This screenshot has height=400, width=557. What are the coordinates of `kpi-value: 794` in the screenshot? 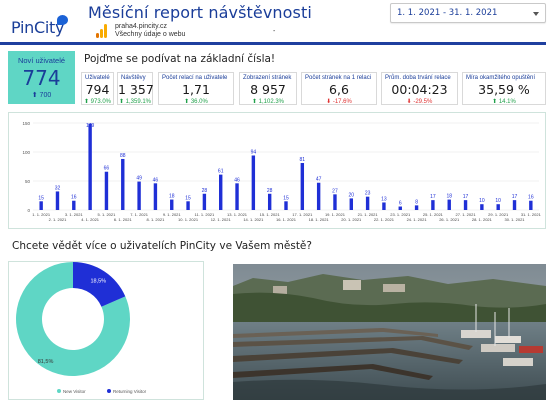 It's located at (97, 89).